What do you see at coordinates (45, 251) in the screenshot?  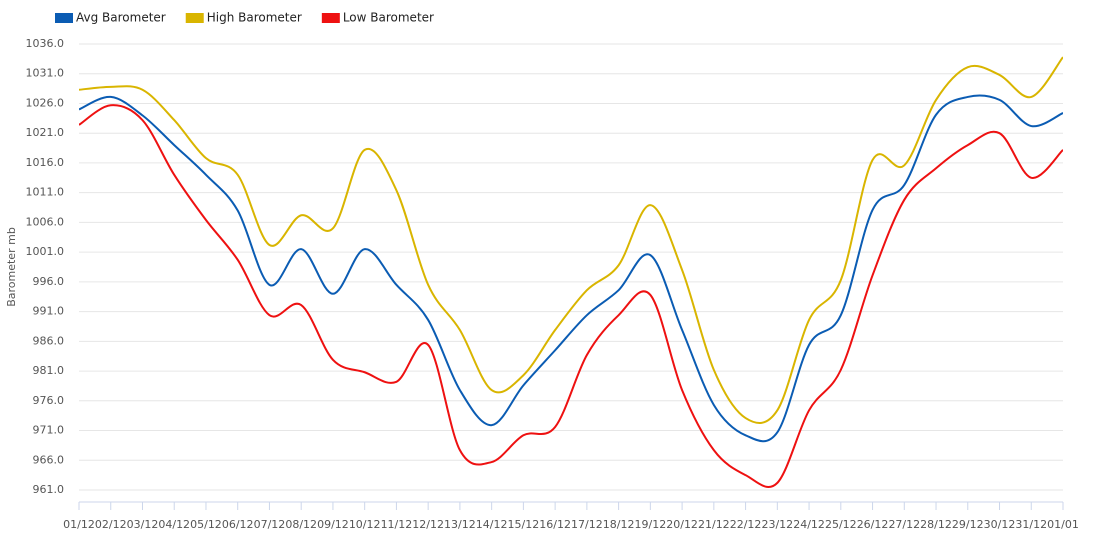 I see `y-tick-label: 1001.0` at bounding box center [45, 251].